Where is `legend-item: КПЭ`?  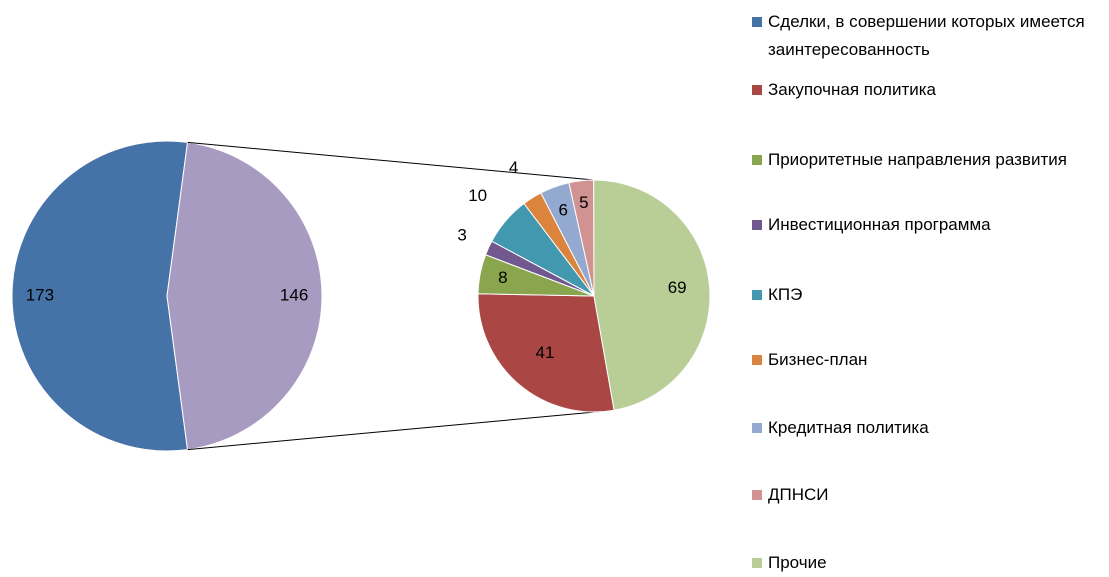 legend-item: КПЭ is located at coordinates (927, 295).